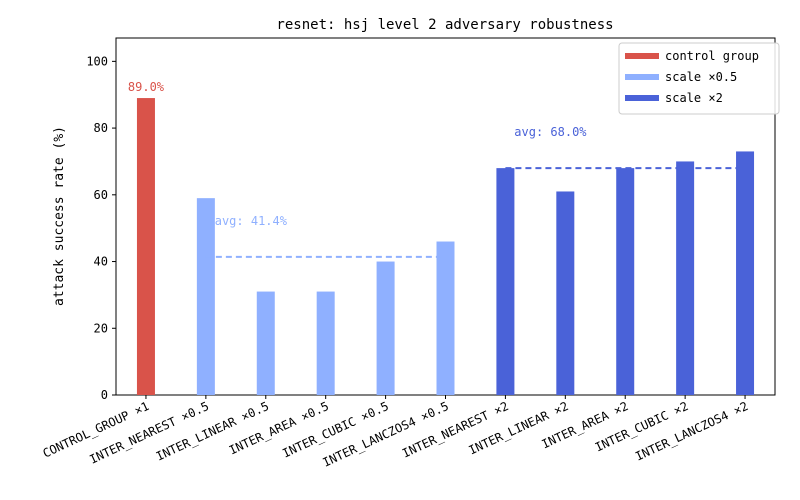 The height and width of the screenshot is (500, 800). Describe the element at coordinates (279, 428) in the screenshot. I see `x-tick-label: INTER_AREA ×0.5` at that location.